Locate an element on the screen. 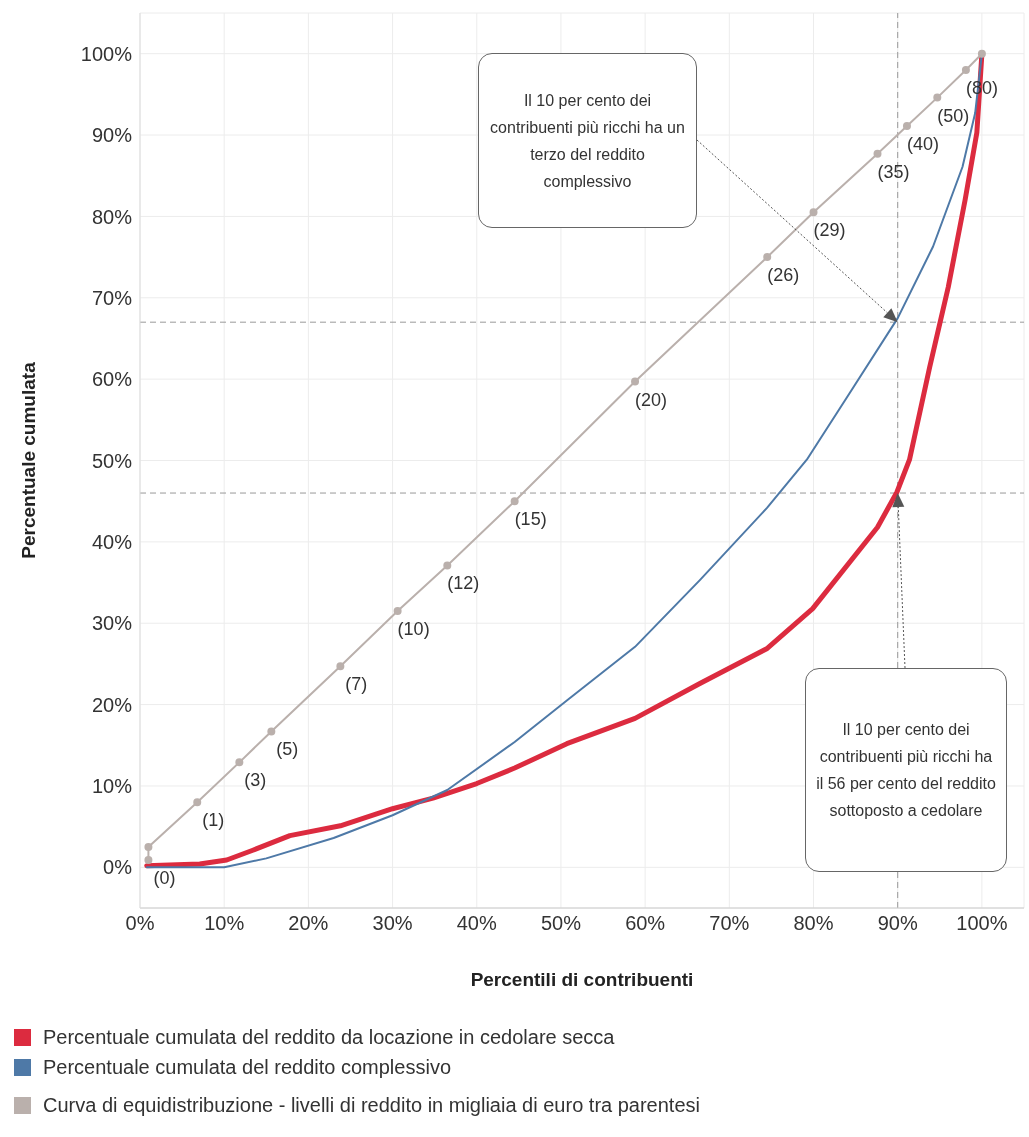 This screenshot has width=1029, height=1137. legend-label: Curva di equidistribuzione - livelli di reddito in migliaia di euro tra parentesi is located at coordinates (371, 1105).